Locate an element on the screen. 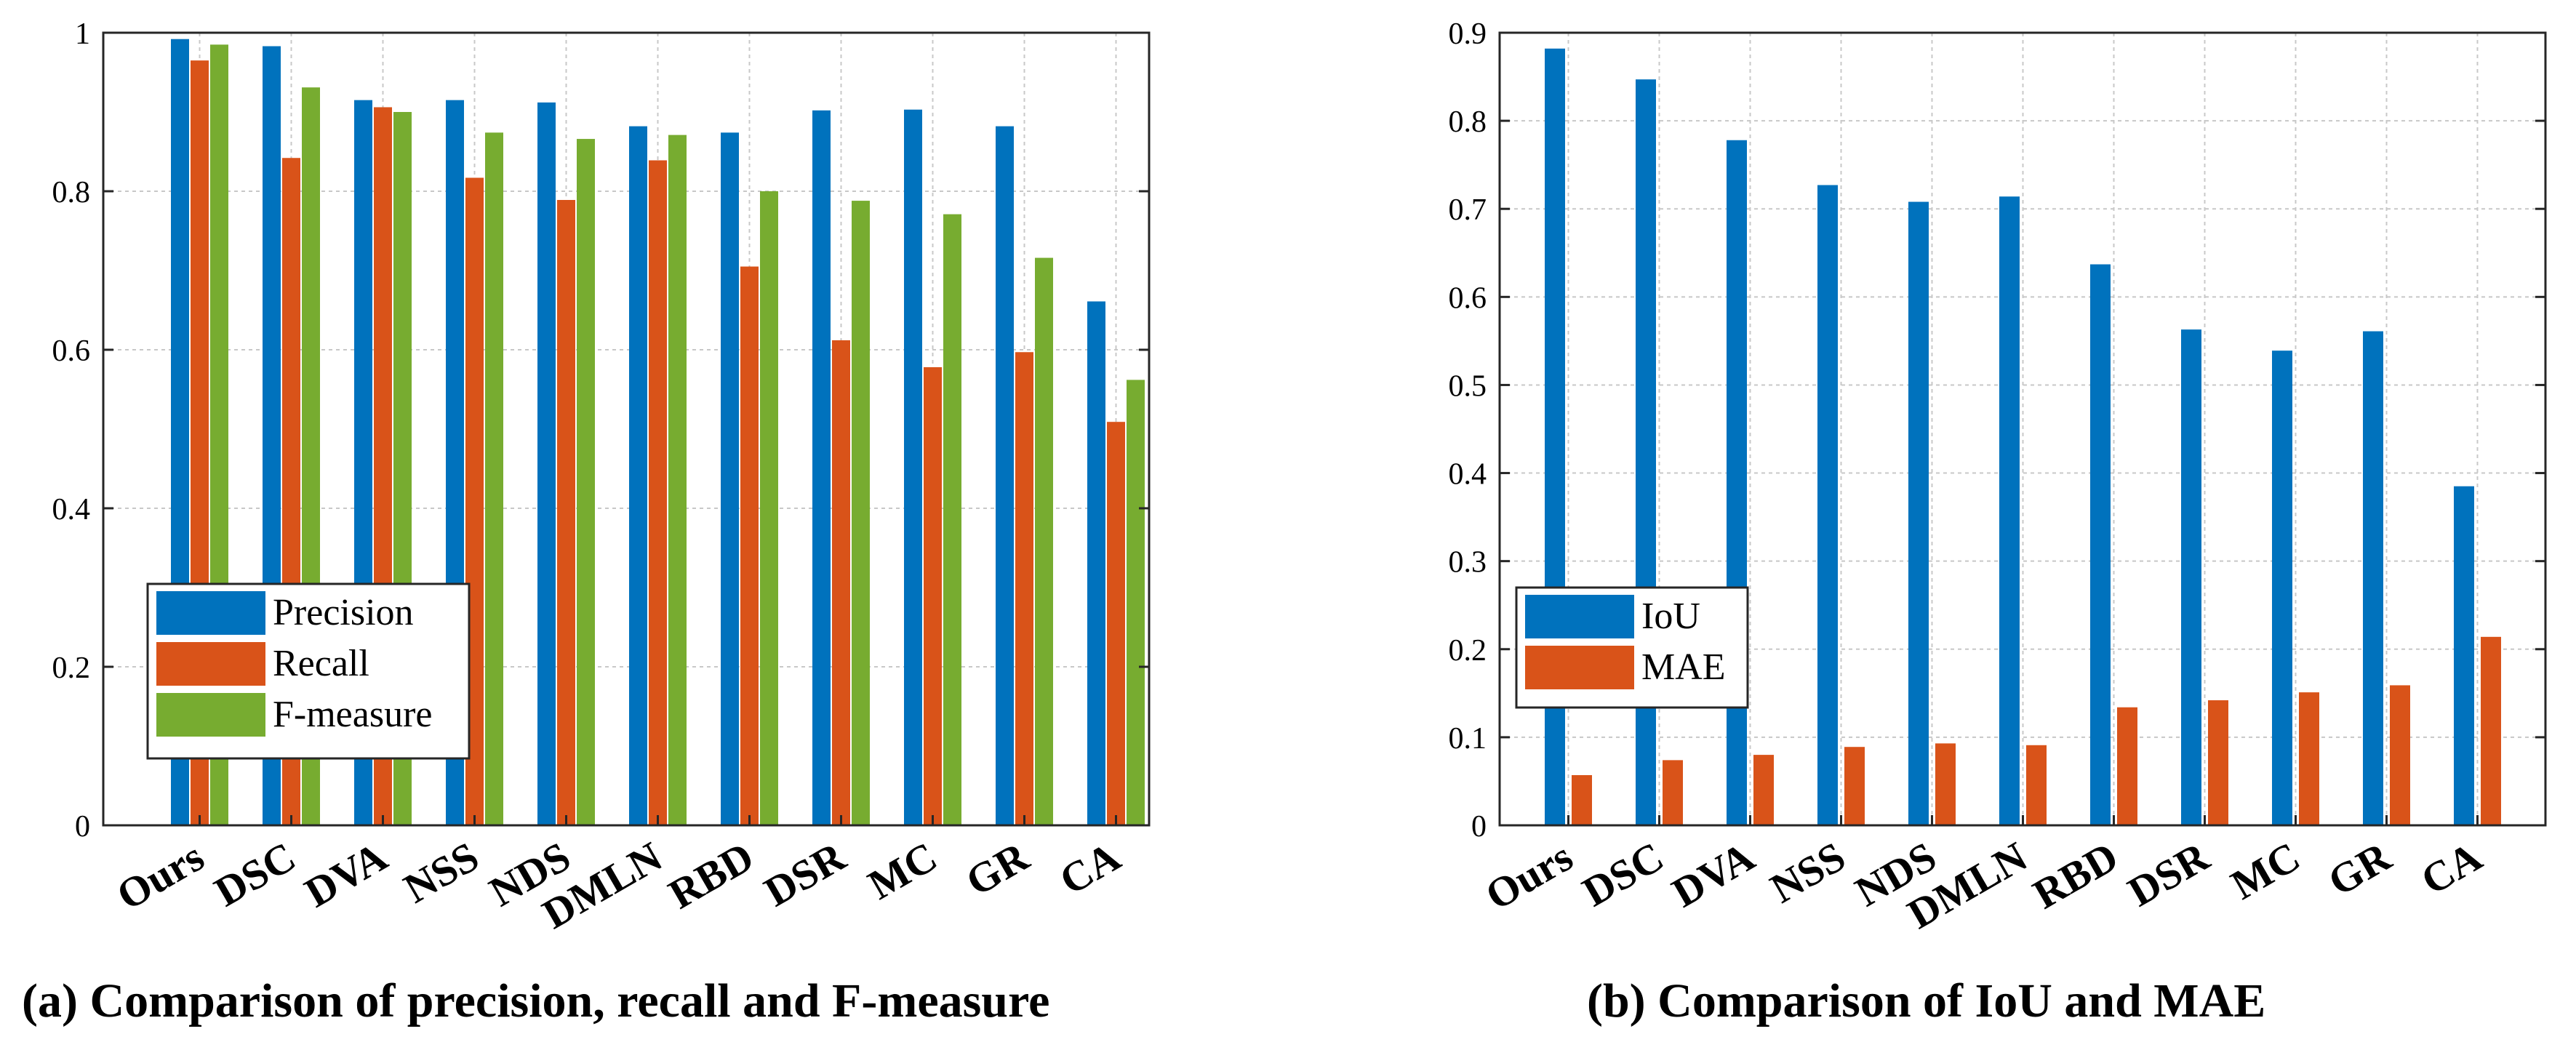 This screenshot has height=1058, width=2576. chart-b-bar-iou-dsr is located at coordinates (2191, 577).